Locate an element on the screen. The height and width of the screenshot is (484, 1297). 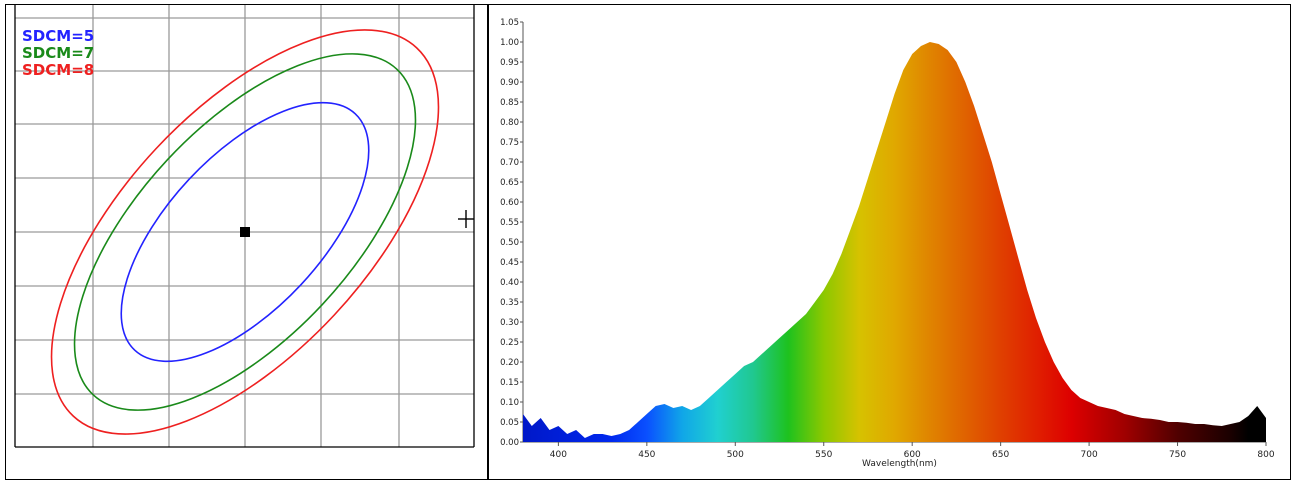
y-tick-label: 1.00 is located at coordinates (509, 43).